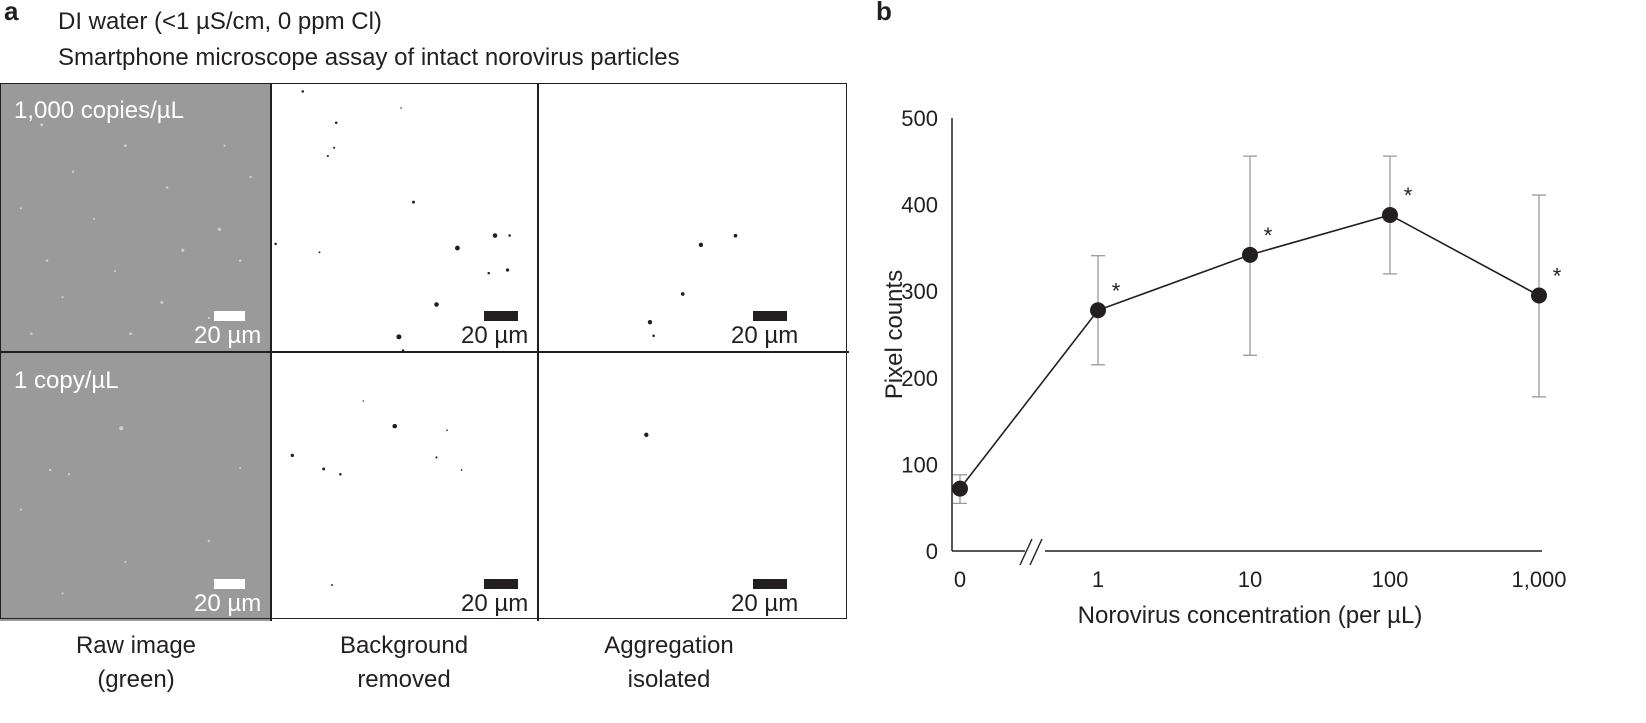 This screenshot has height=723, width=1646. Describe the element at coordinates (404, 645) in the screenshot. I see `column-label-background-line1: Background` at that location.